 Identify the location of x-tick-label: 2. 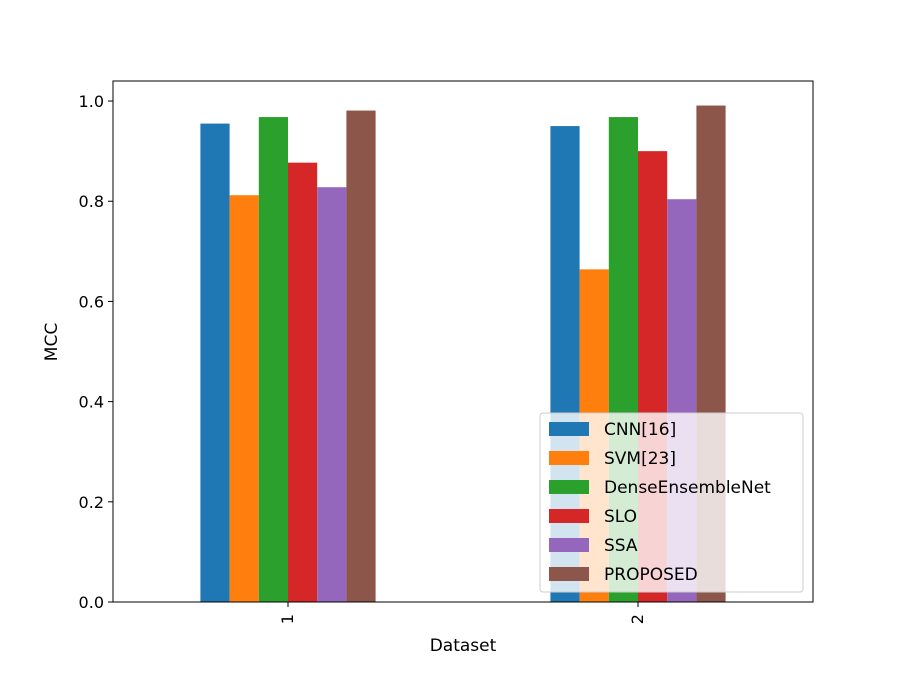
(637, 619).